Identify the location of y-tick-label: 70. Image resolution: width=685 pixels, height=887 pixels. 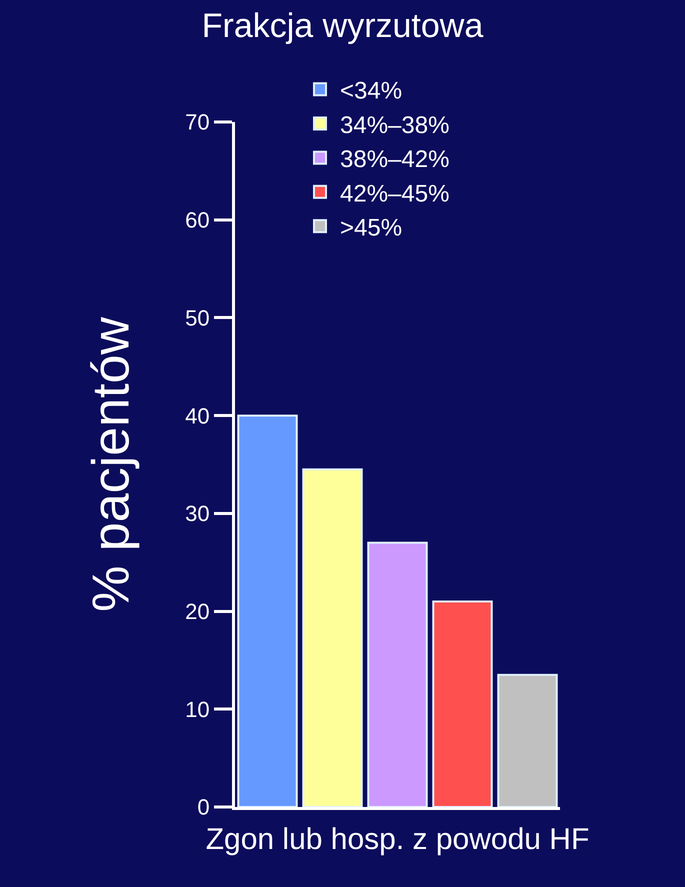
(197, 122).